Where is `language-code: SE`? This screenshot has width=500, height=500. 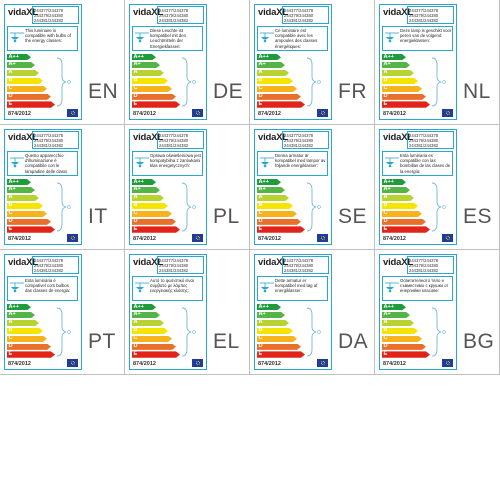
language-code: SE is located at coordinates (353, 216).